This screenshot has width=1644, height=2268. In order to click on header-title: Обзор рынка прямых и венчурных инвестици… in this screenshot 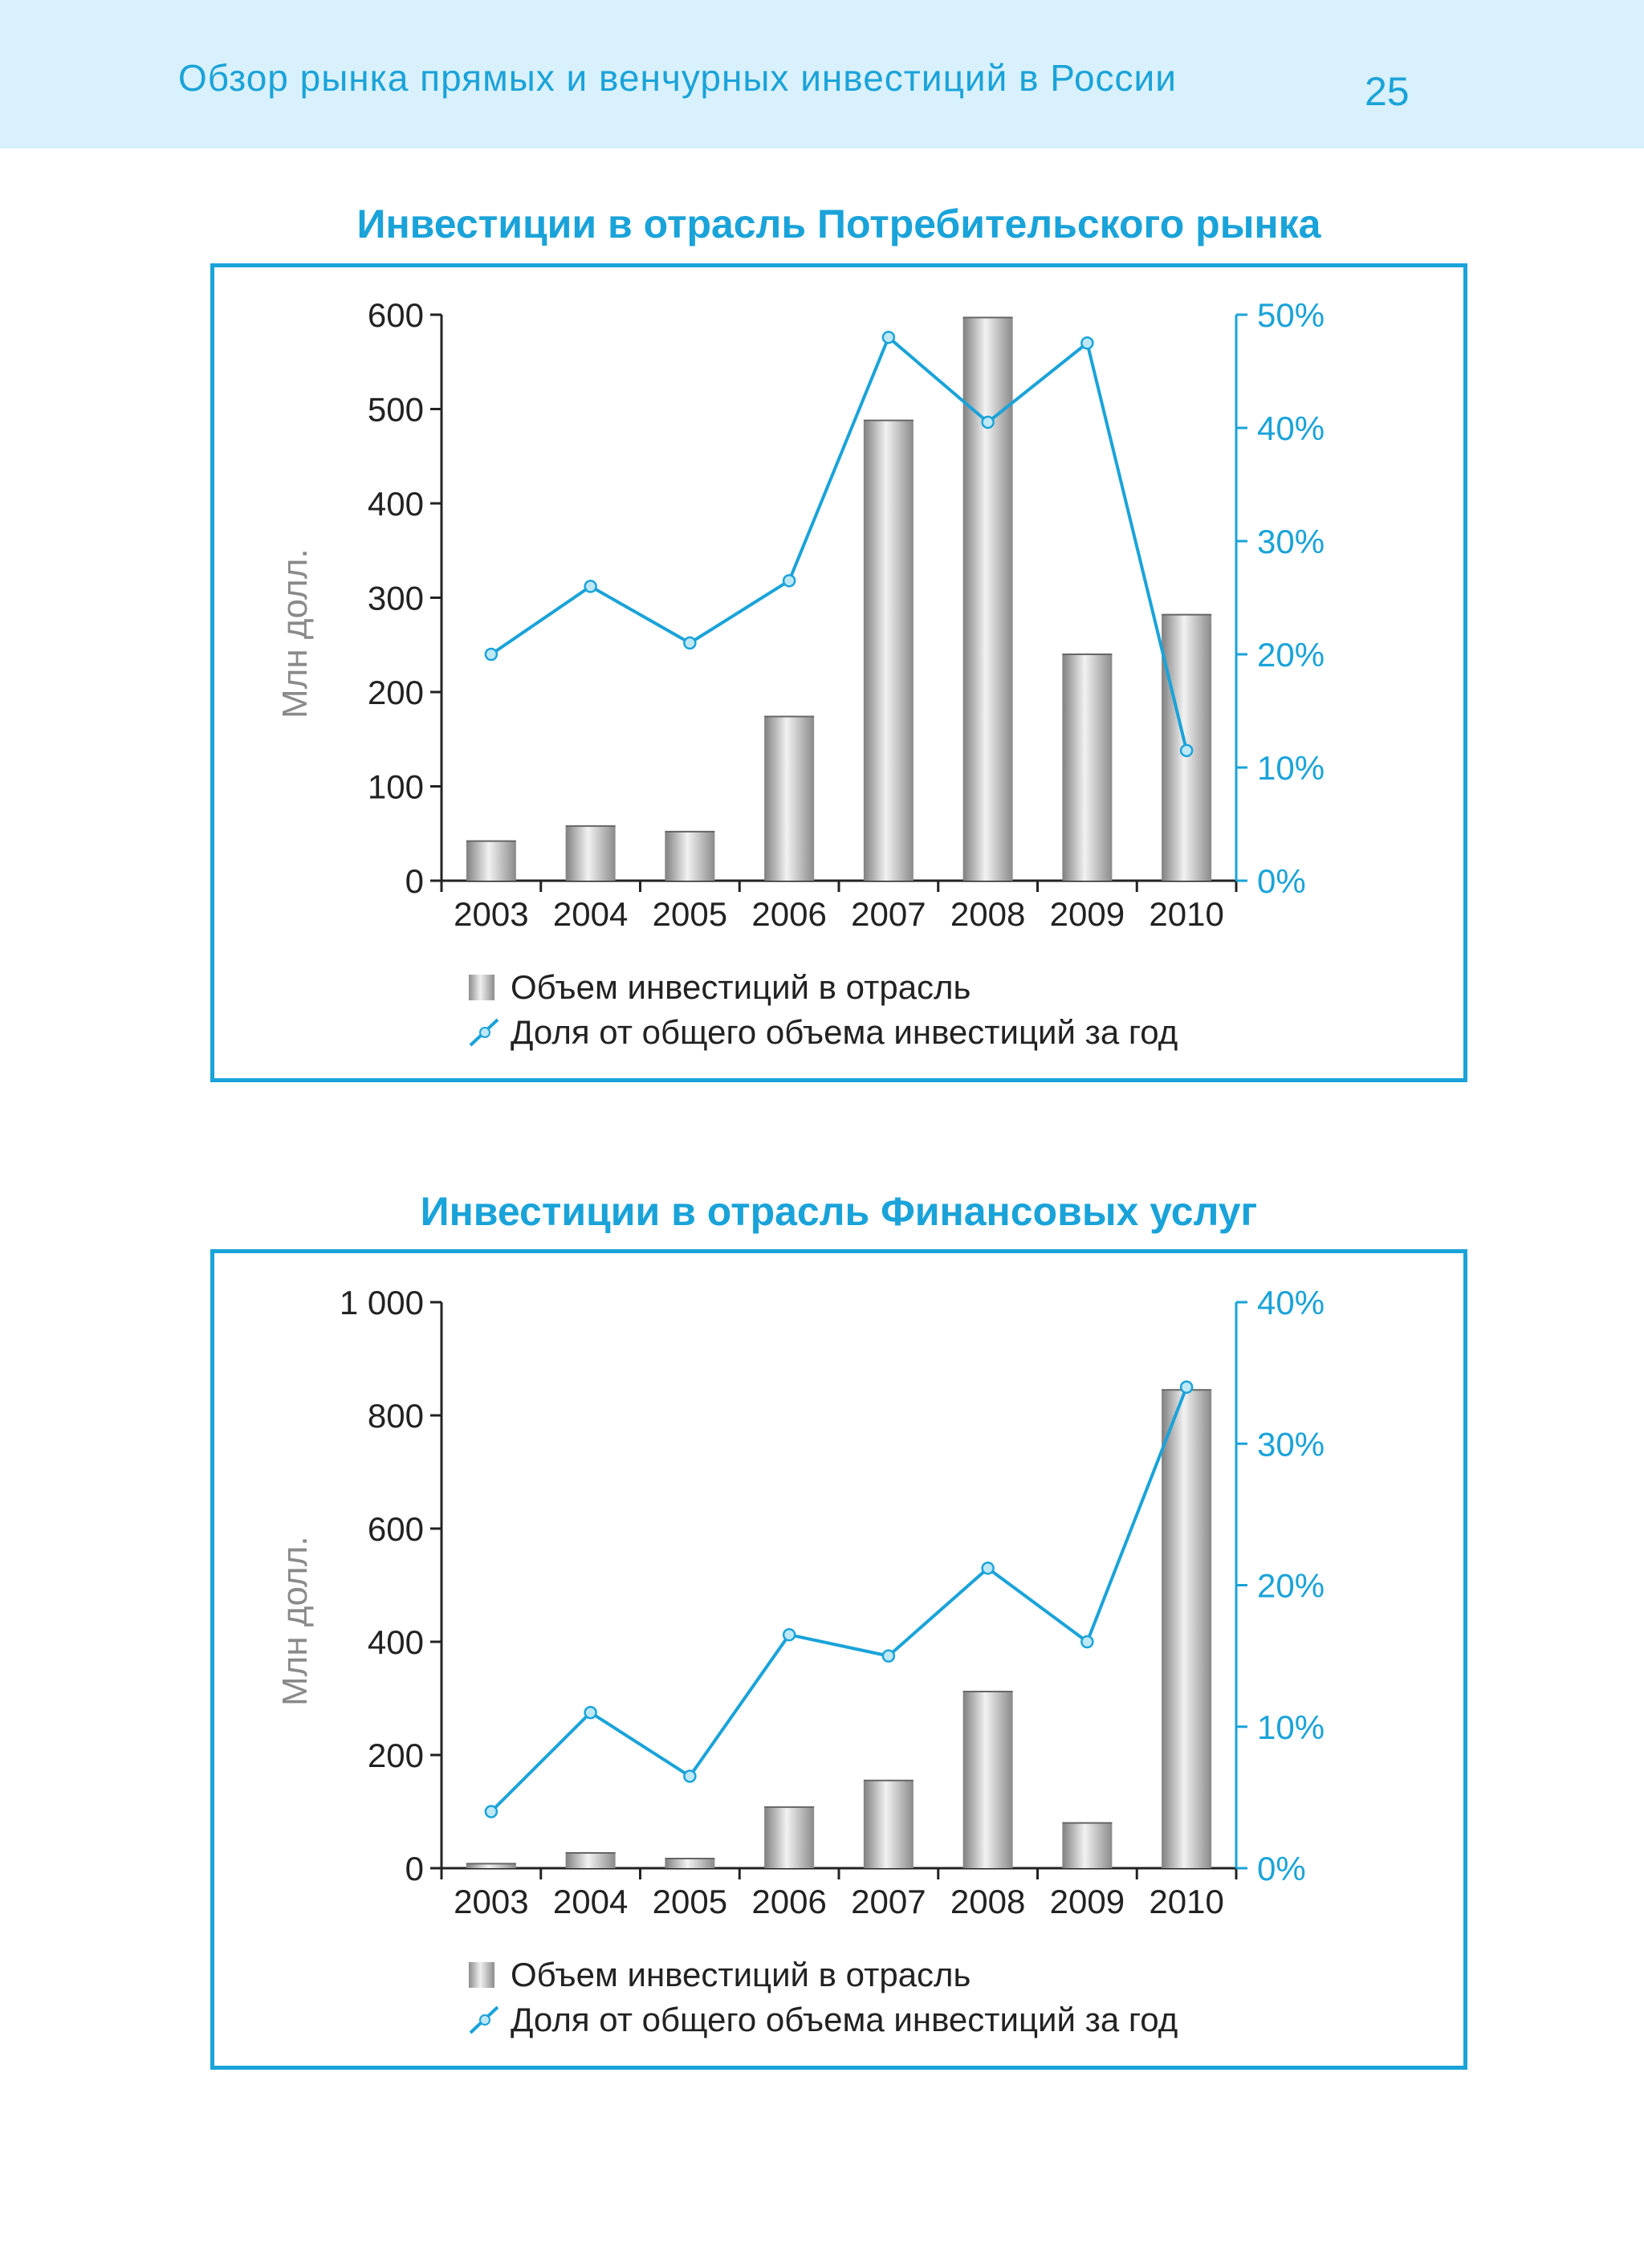, I will do `click(678, 78)`.